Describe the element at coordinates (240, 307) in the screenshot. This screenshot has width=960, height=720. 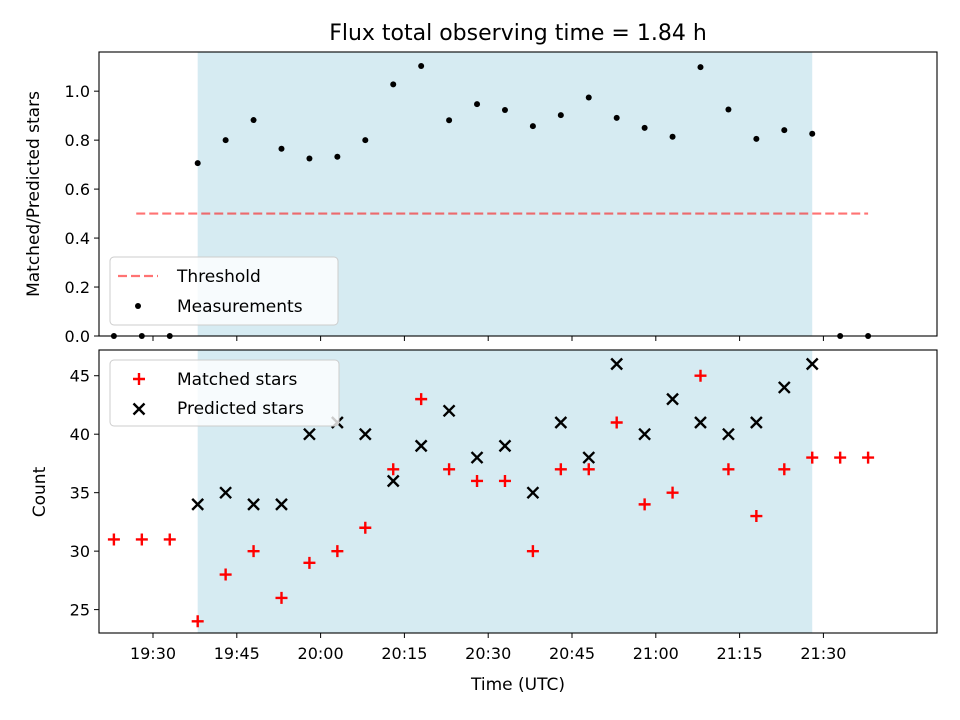
I see `legend-measurements-label: Measurements` at that location.